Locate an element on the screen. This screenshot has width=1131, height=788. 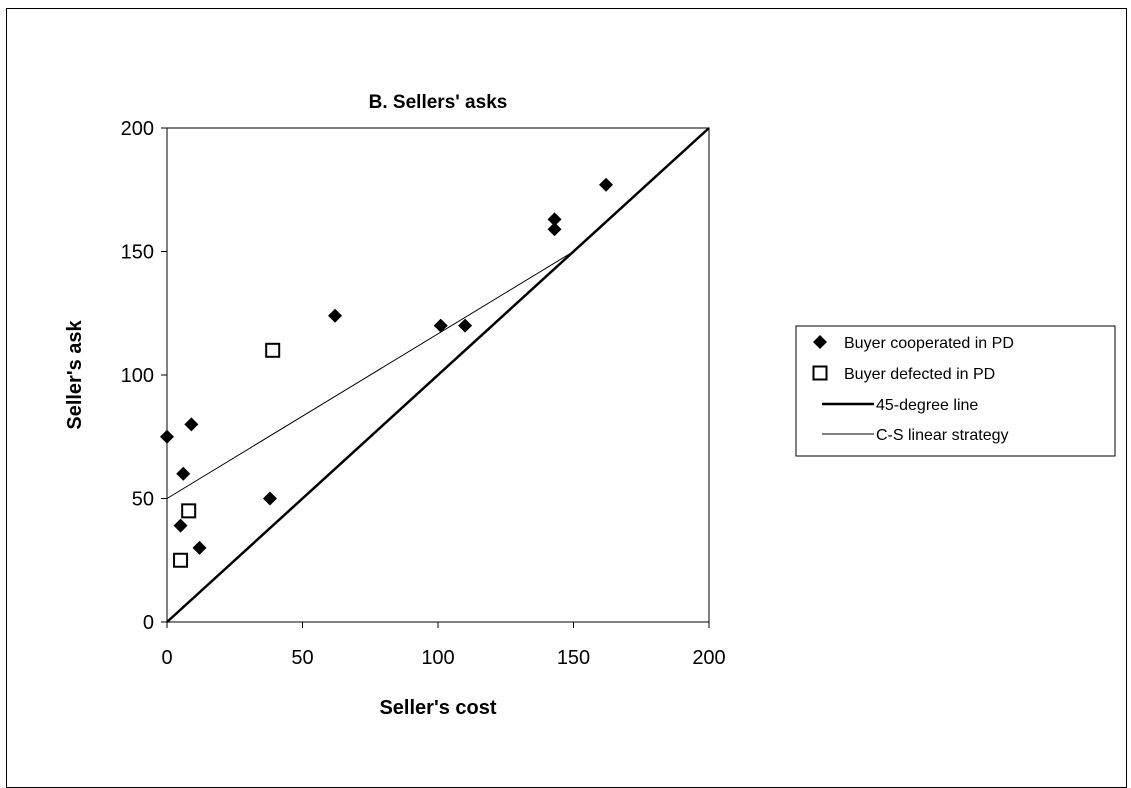
legend-label: C-S linear strategy is located at coordinates (942, 435).